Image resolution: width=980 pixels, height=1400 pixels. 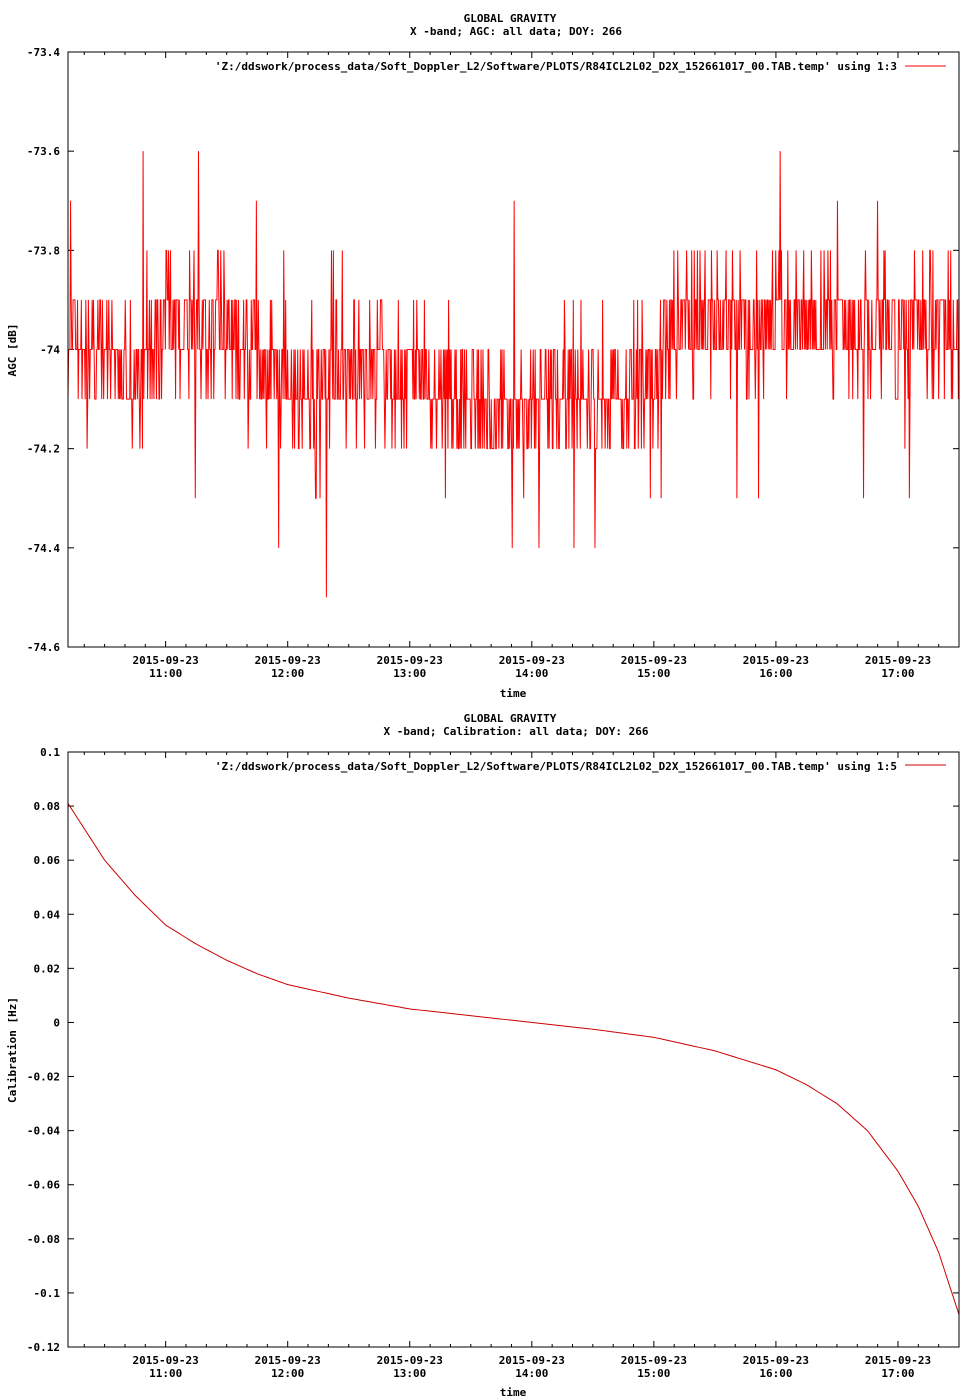 What do you see at coordinates (43, 1347) in the screenshot?
I see `y-tick-label: -0.12` at bounding box center [43, 1347].